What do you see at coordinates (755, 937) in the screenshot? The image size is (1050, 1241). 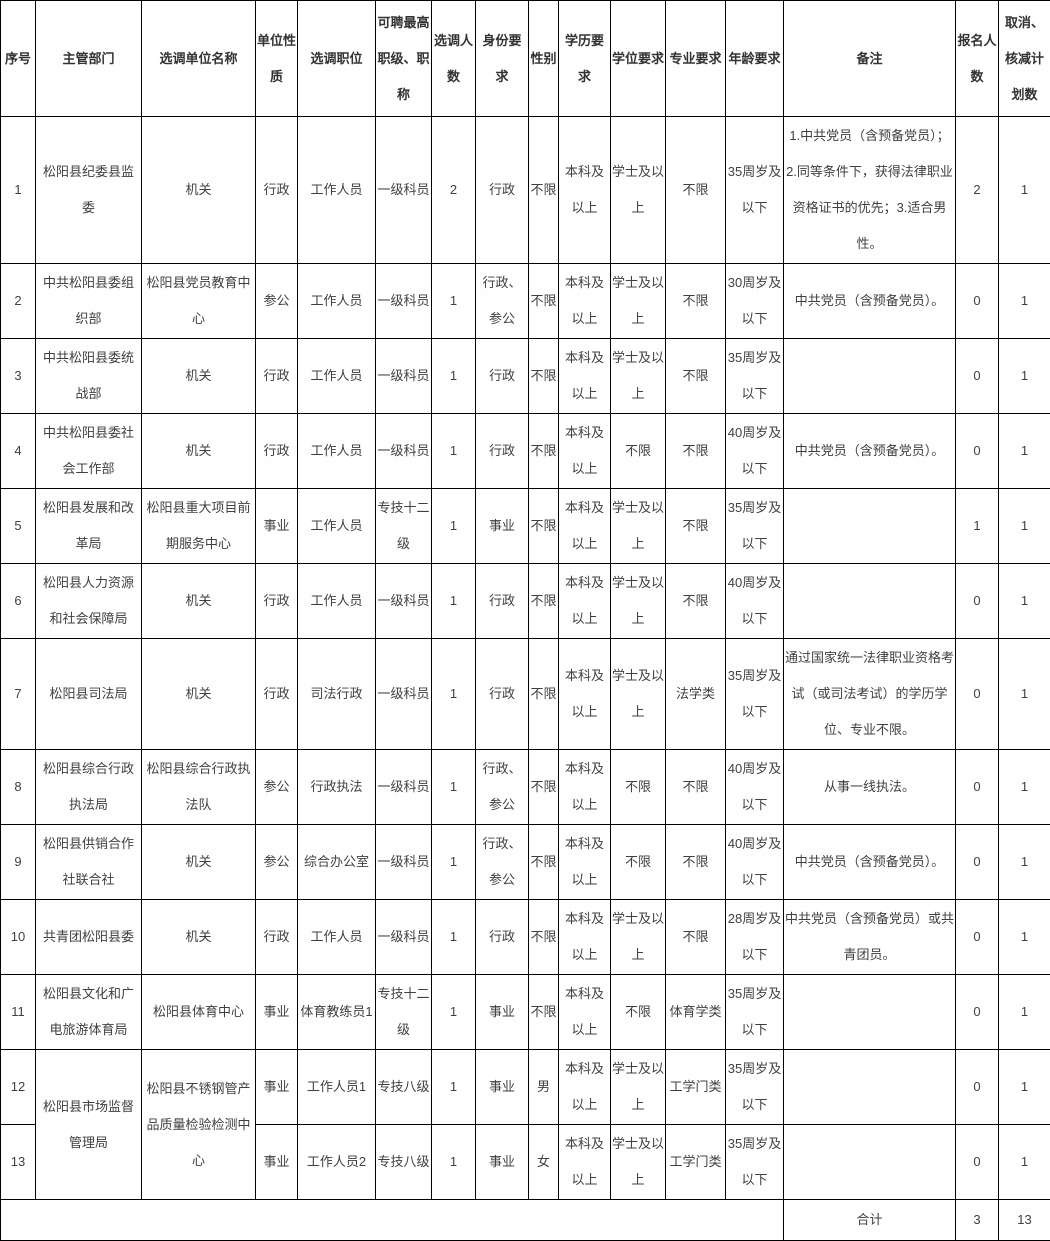 I see `table-cell: 28周岁及以下` at bounding box center [755, 937].